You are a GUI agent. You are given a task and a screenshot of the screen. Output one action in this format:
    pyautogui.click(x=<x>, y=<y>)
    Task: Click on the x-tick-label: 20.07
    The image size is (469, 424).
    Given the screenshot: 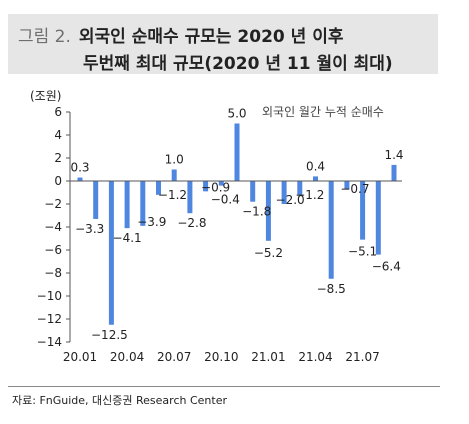 What is the action you would take?
    pyautogui.click(x=174, y=357)
    